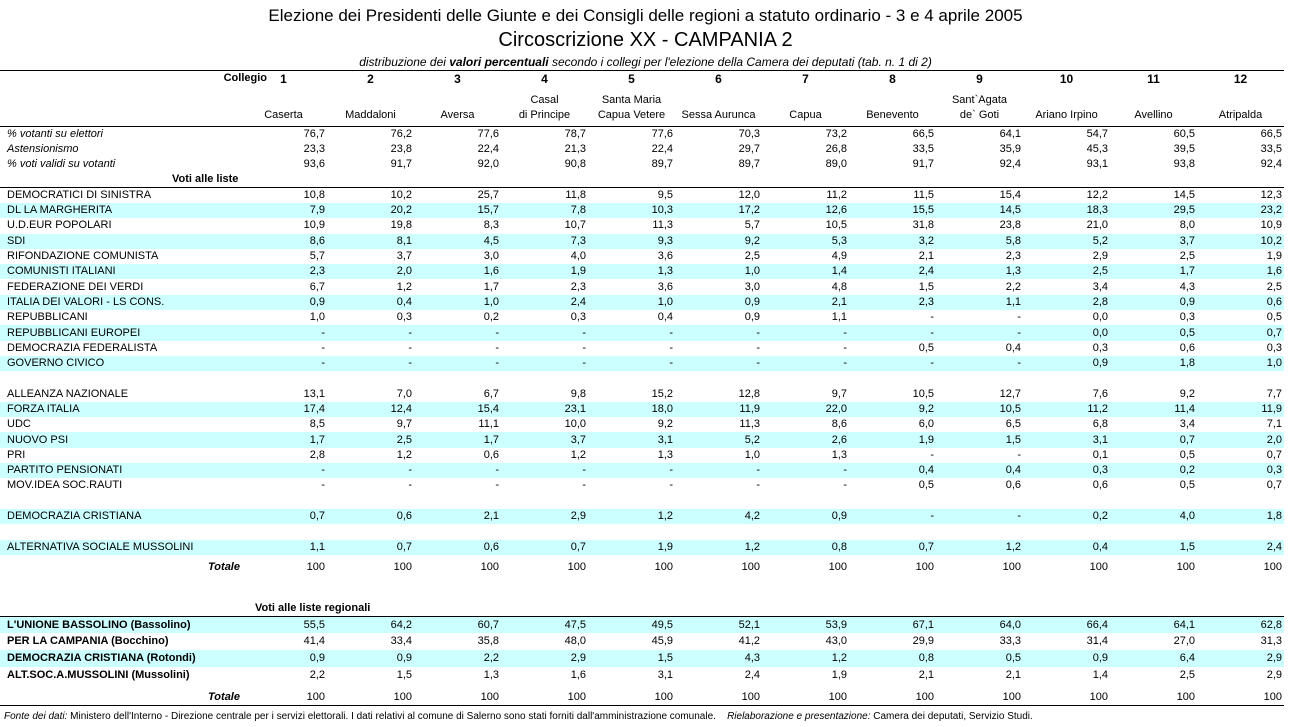  What do you see at coordinates (120, 471) in the screenshot?
I see `list-row-label: PARTITO PENSIONATI` at bounding box center [120, 471].